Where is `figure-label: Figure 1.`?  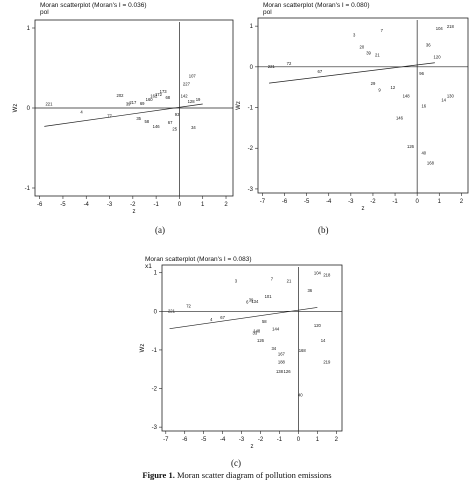
figure-label: Figure 1. is located at coordinates (158, 475).